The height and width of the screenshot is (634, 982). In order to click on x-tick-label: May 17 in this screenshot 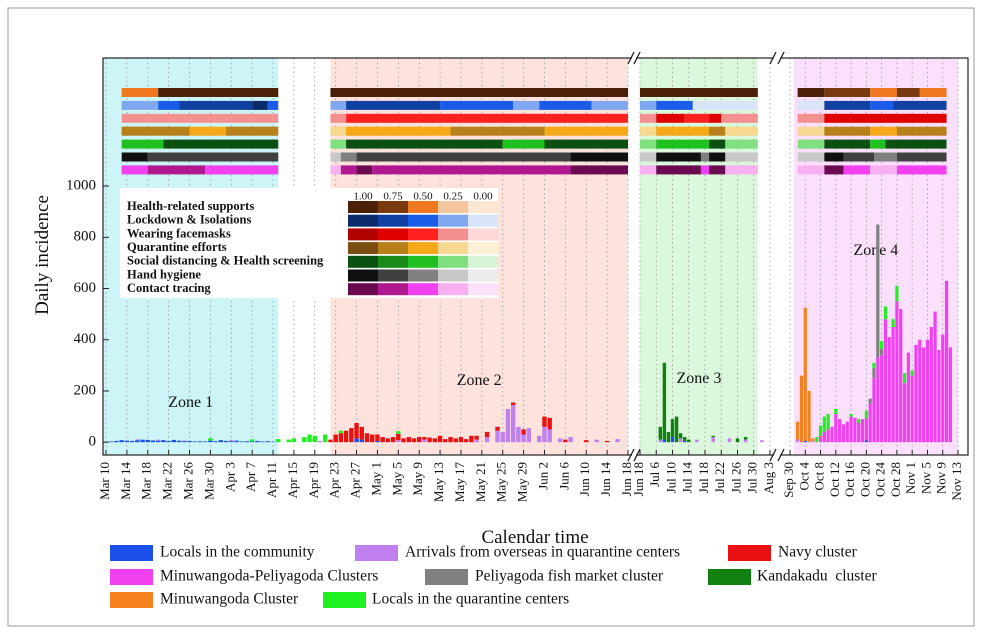, I will do `click(459, 482)`.